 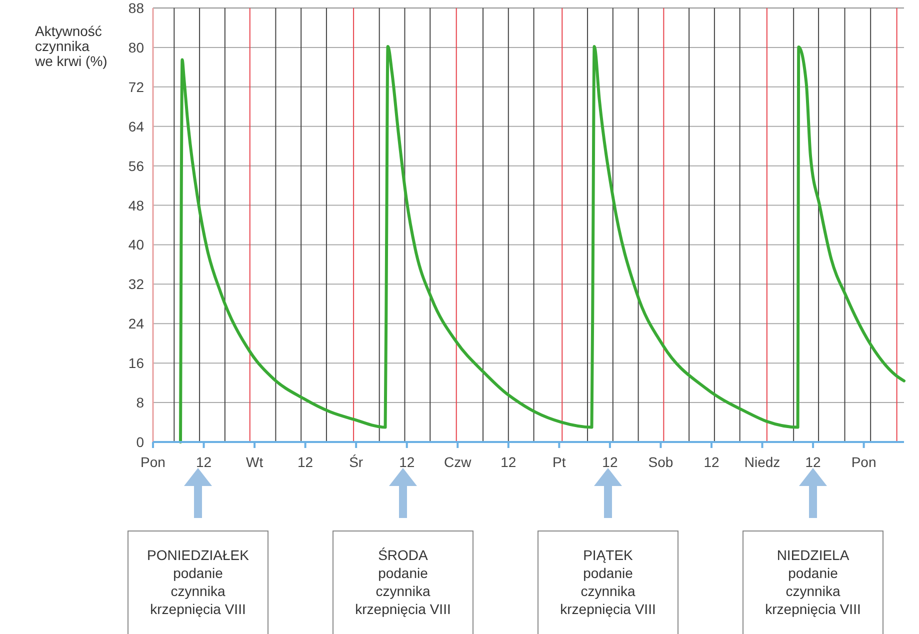 What do you see at coordinates (136, 166) in the screenshot?
I see `y-tick-label: 56` at bounding box center [136, 166].